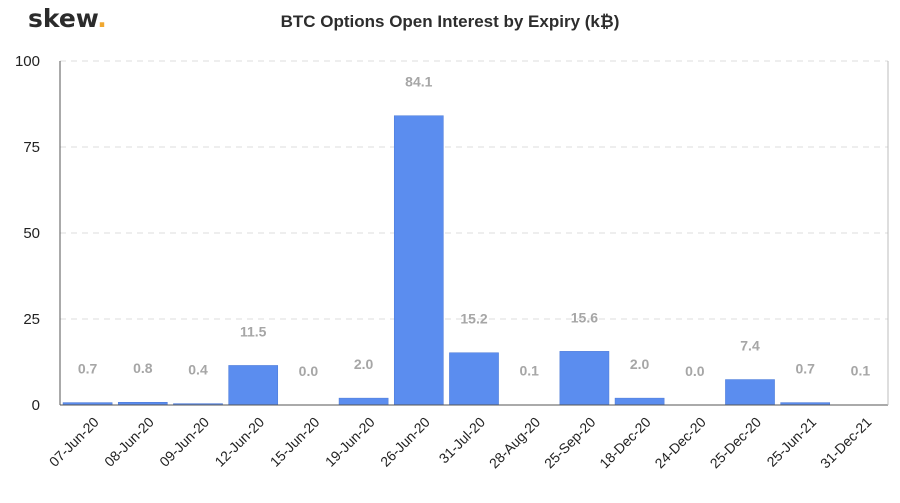  What do you see at coordinates (418, 82) in the screenshot?
I see `data-label: 84.1` at bounding box center [418, 82].